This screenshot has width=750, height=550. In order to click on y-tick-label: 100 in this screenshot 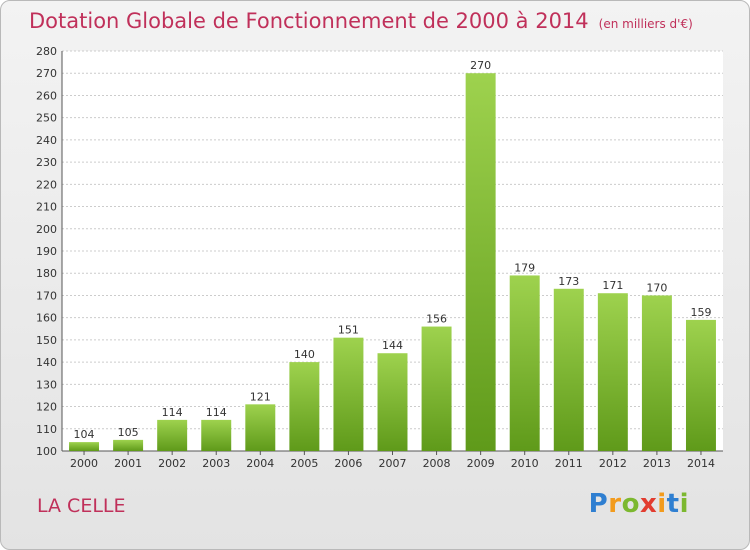, I will do `click(46, 451)`.